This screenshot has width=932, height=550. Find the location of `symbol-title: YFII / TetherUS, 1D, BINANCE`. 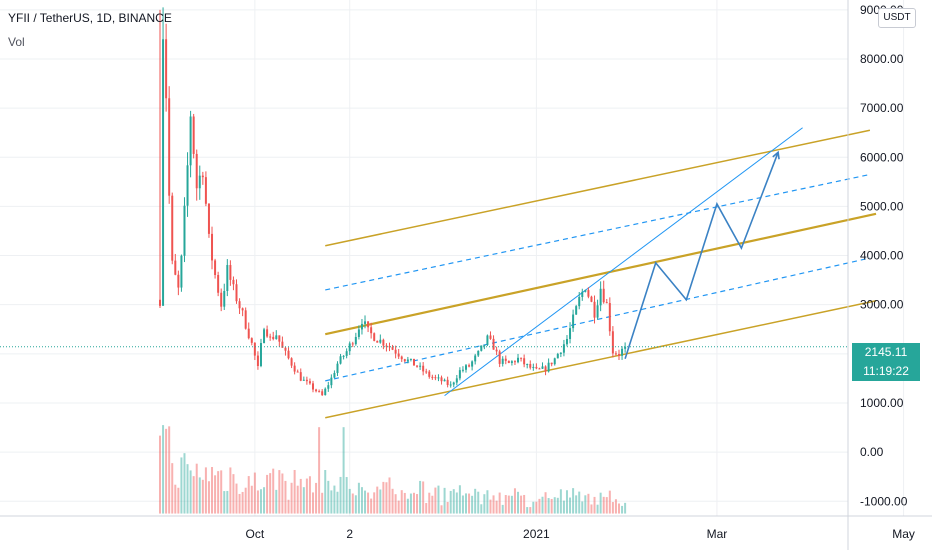

symbol-title: YFII / TetherUS, 1D, BINANCE is located at coordinates (90, 18).